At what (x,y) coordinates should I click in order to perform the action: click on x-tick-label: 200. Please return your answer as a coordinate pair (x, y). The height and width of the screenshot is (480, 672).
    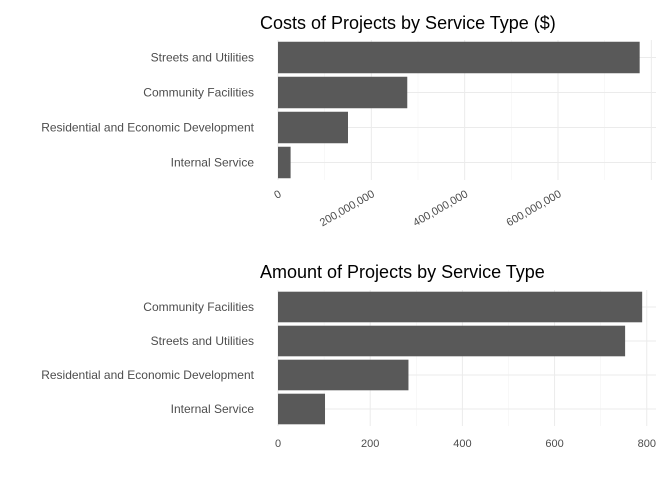
    Looking at the image, I should click on (370, 444).